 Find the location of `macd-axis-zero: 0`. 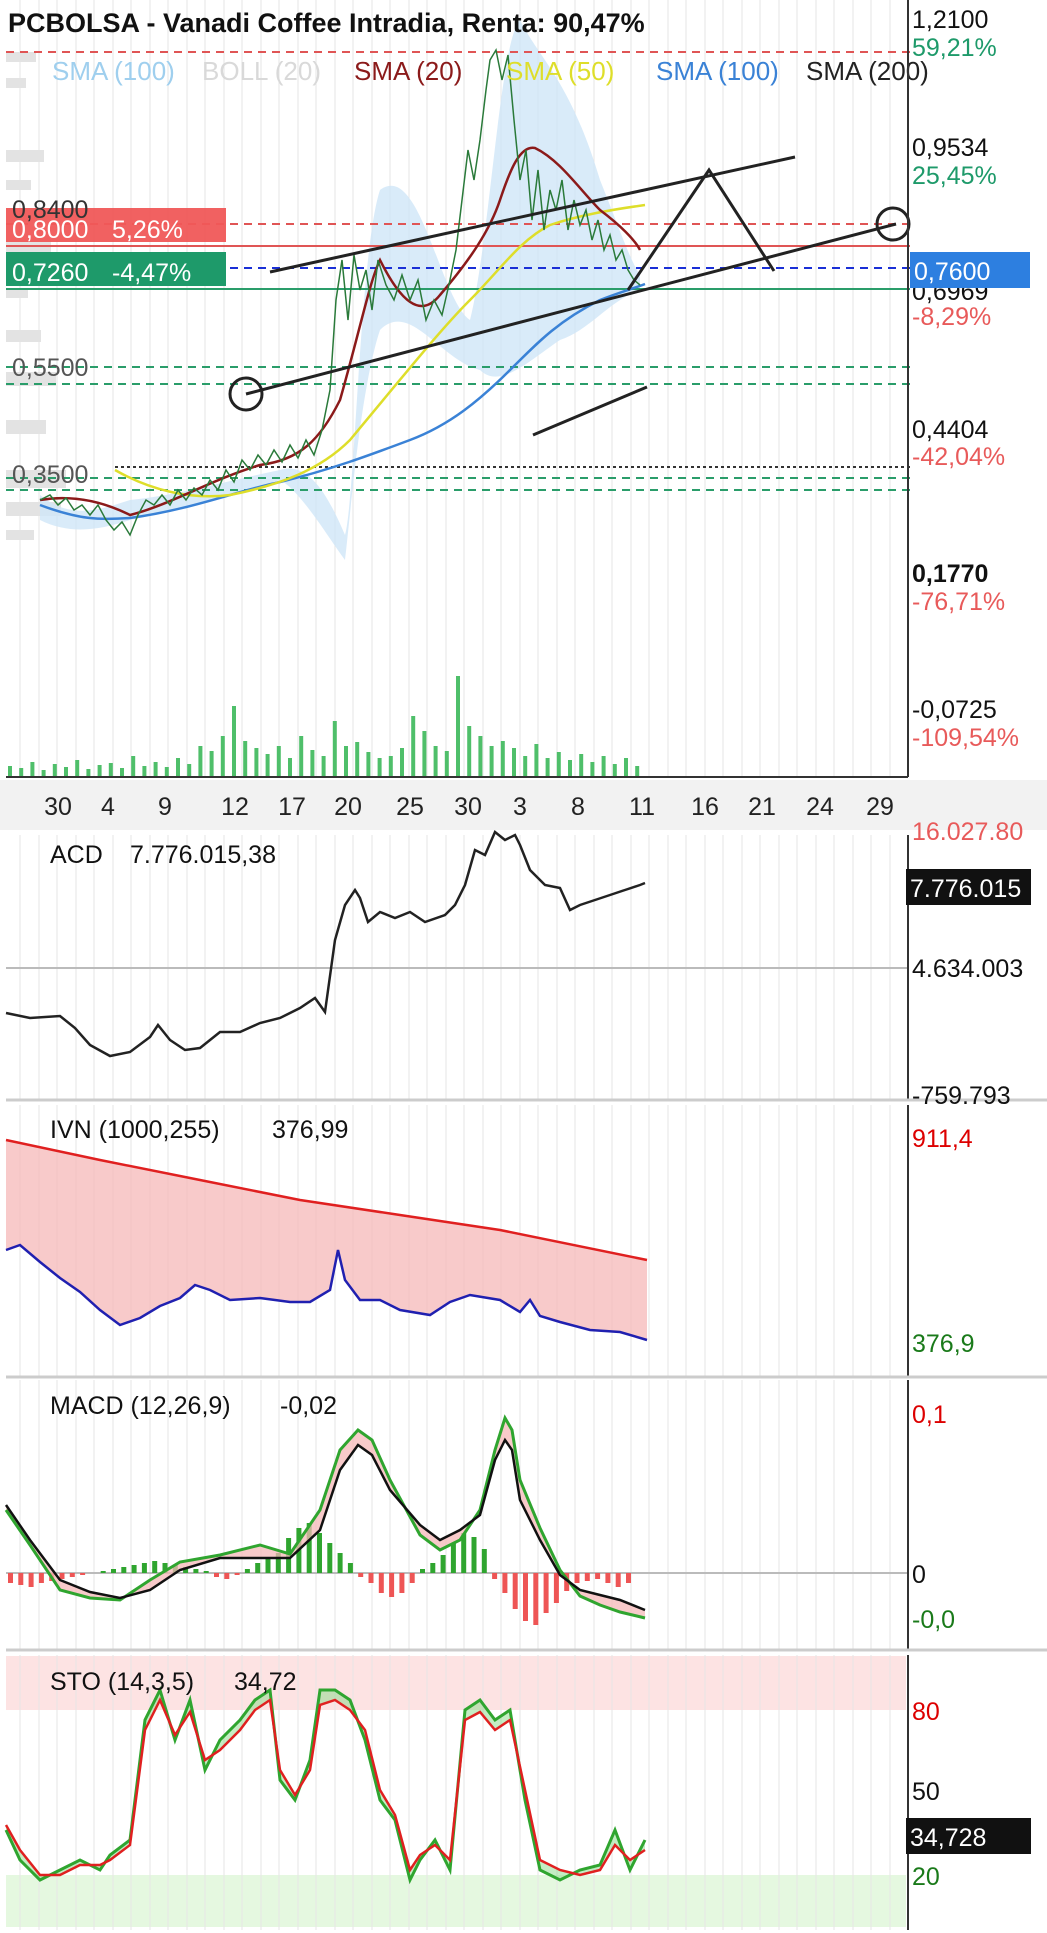

macd-axis-zero: 0 is located at coordinates (919, 1575).